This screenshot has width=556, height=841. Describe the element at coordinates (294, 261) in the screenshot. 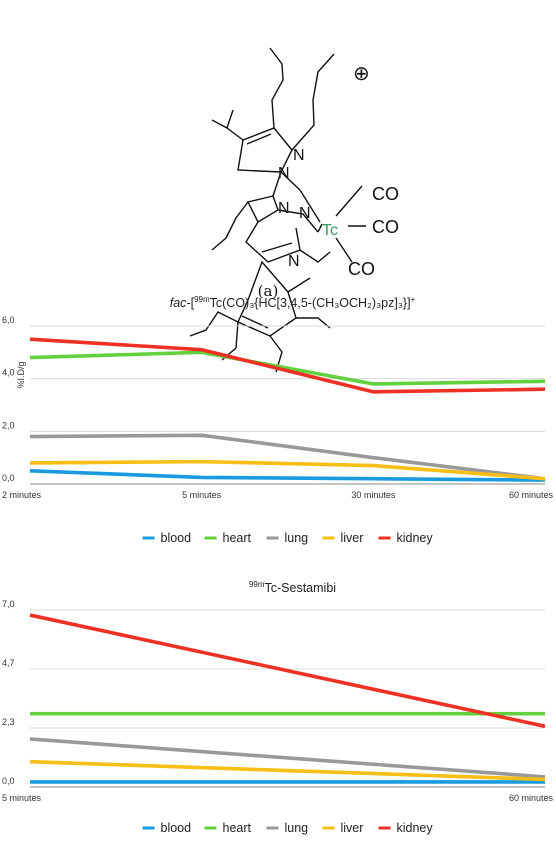

I see `atom-n5: N` at that location.